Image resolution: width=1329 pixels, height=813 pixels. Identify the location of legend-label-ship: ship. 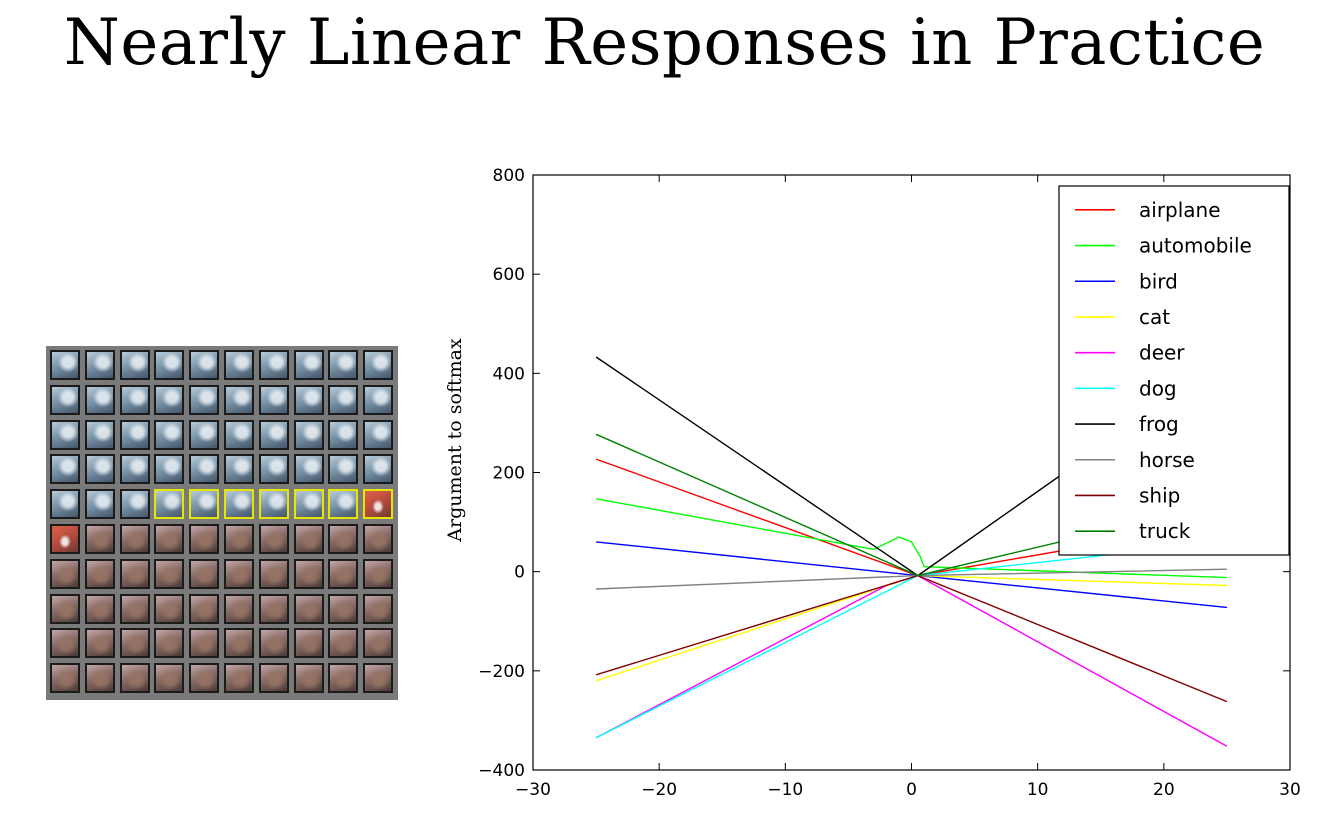
(1159, 495).